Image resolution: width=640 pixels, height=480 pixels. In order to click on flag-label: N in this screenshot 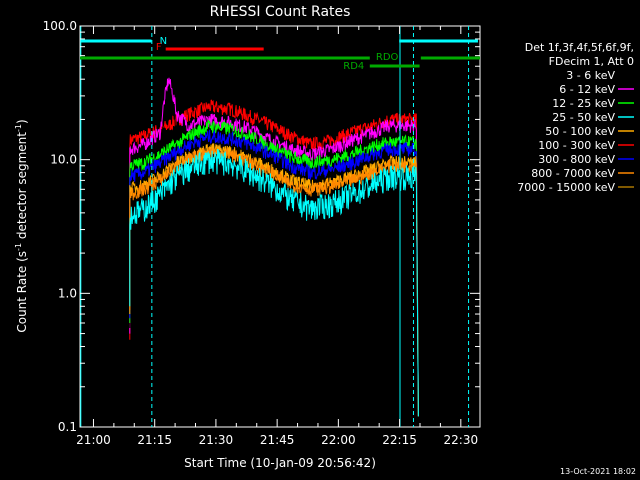, I will do `click(163, 41)`.